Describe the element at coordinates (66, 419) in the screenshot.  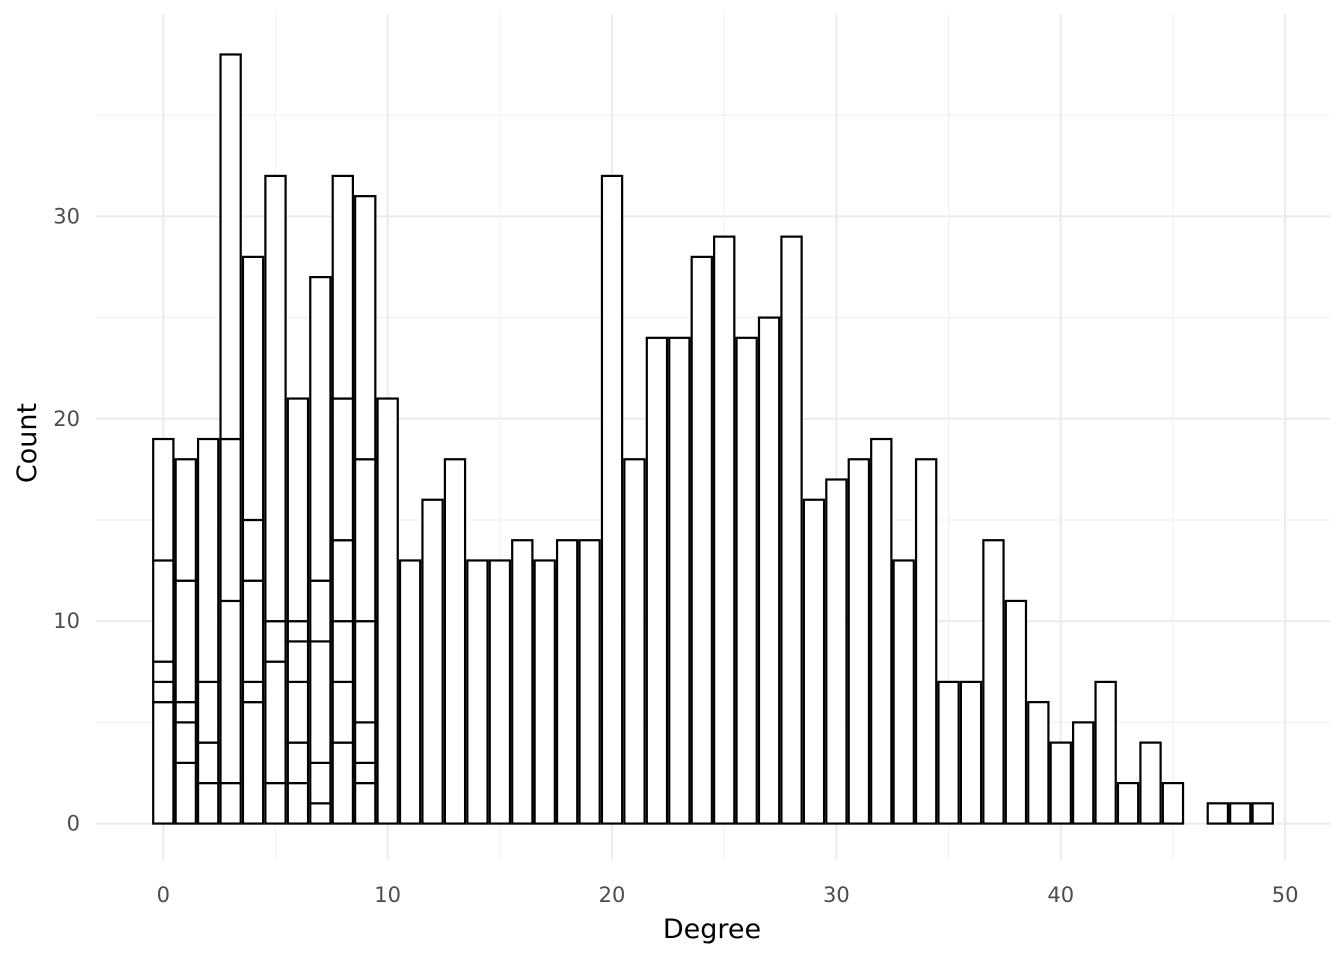
I see `y-tick-label: 20` at that location.